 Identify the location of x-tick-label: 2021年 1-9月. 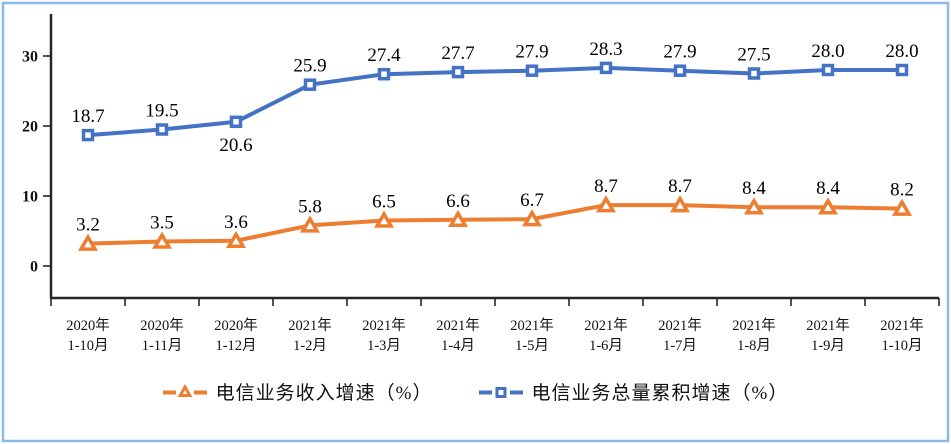
(828, 335).